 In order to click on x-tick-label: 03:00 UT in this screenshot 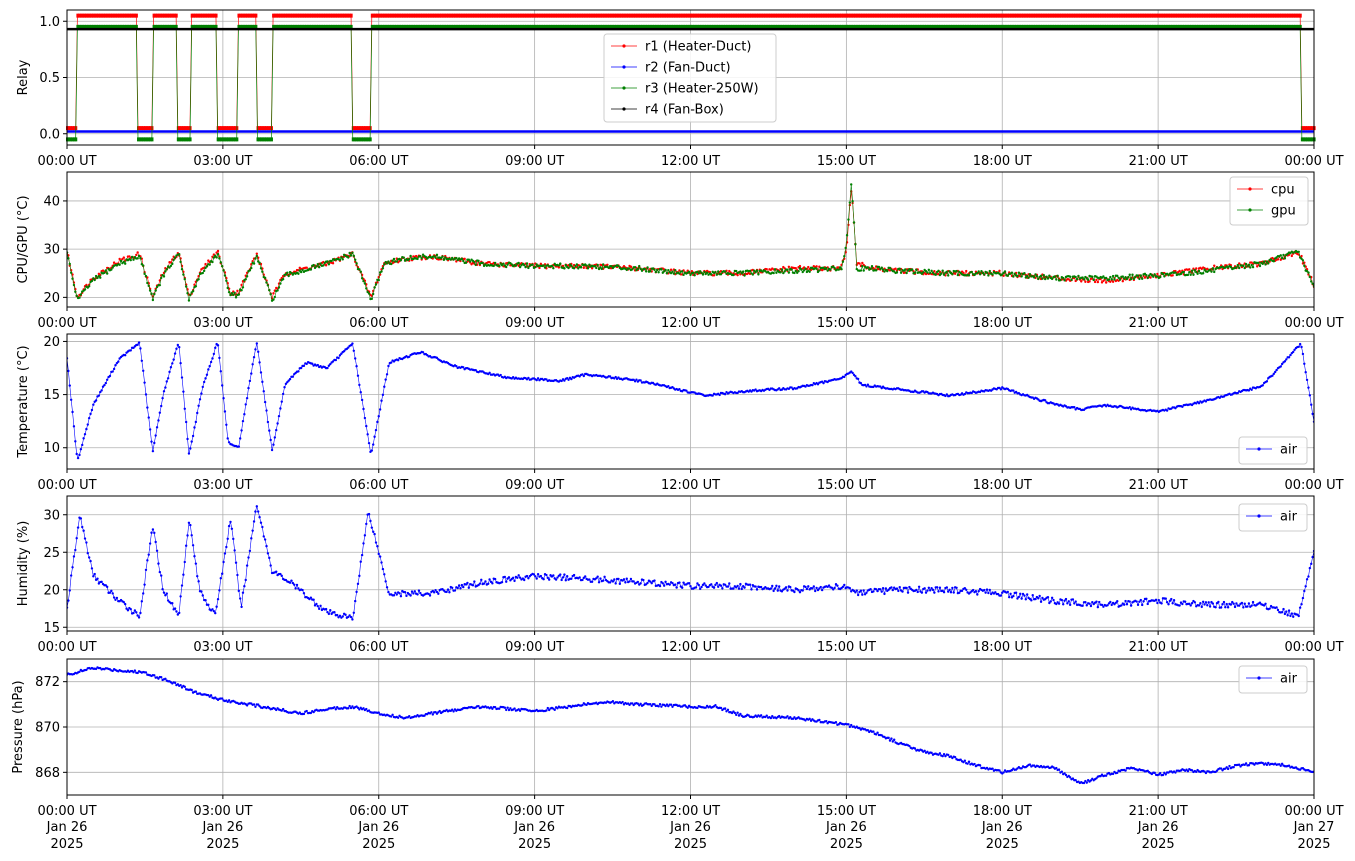, I will do `click(222, 161)`.